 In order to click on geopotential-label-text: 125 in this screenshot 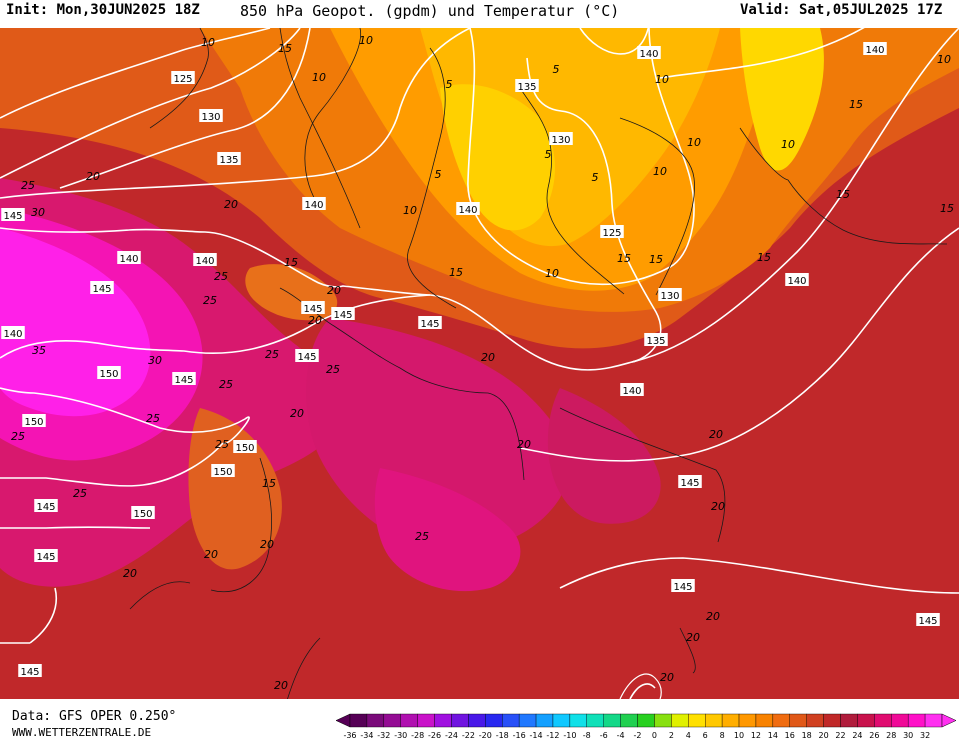, I will do `click(182, 79)`.